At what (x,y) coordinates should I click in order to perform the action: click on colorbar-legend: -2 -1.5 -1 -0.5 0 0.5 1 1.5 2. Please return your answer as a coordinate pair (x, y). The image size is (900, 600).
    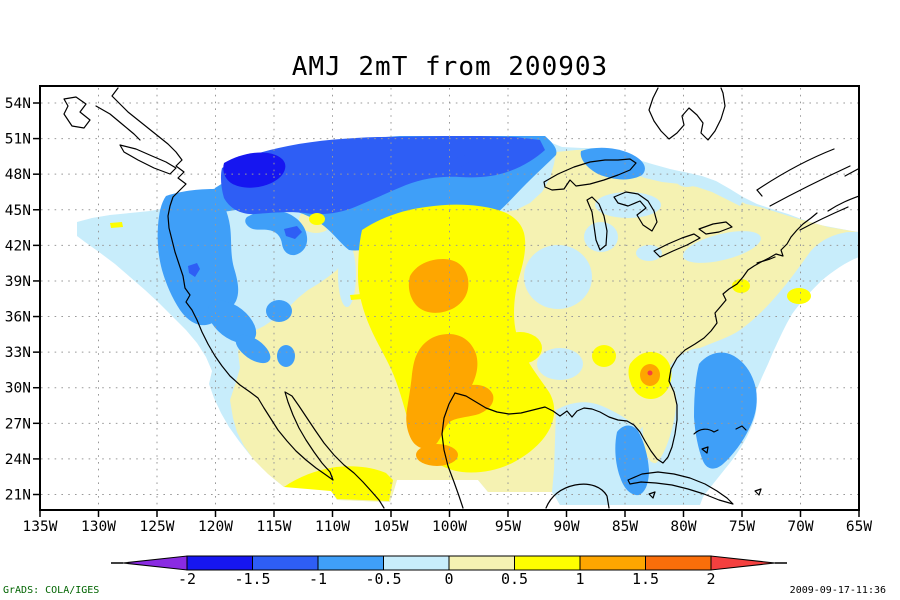
    Looking at the image, I should click on (449, 571).